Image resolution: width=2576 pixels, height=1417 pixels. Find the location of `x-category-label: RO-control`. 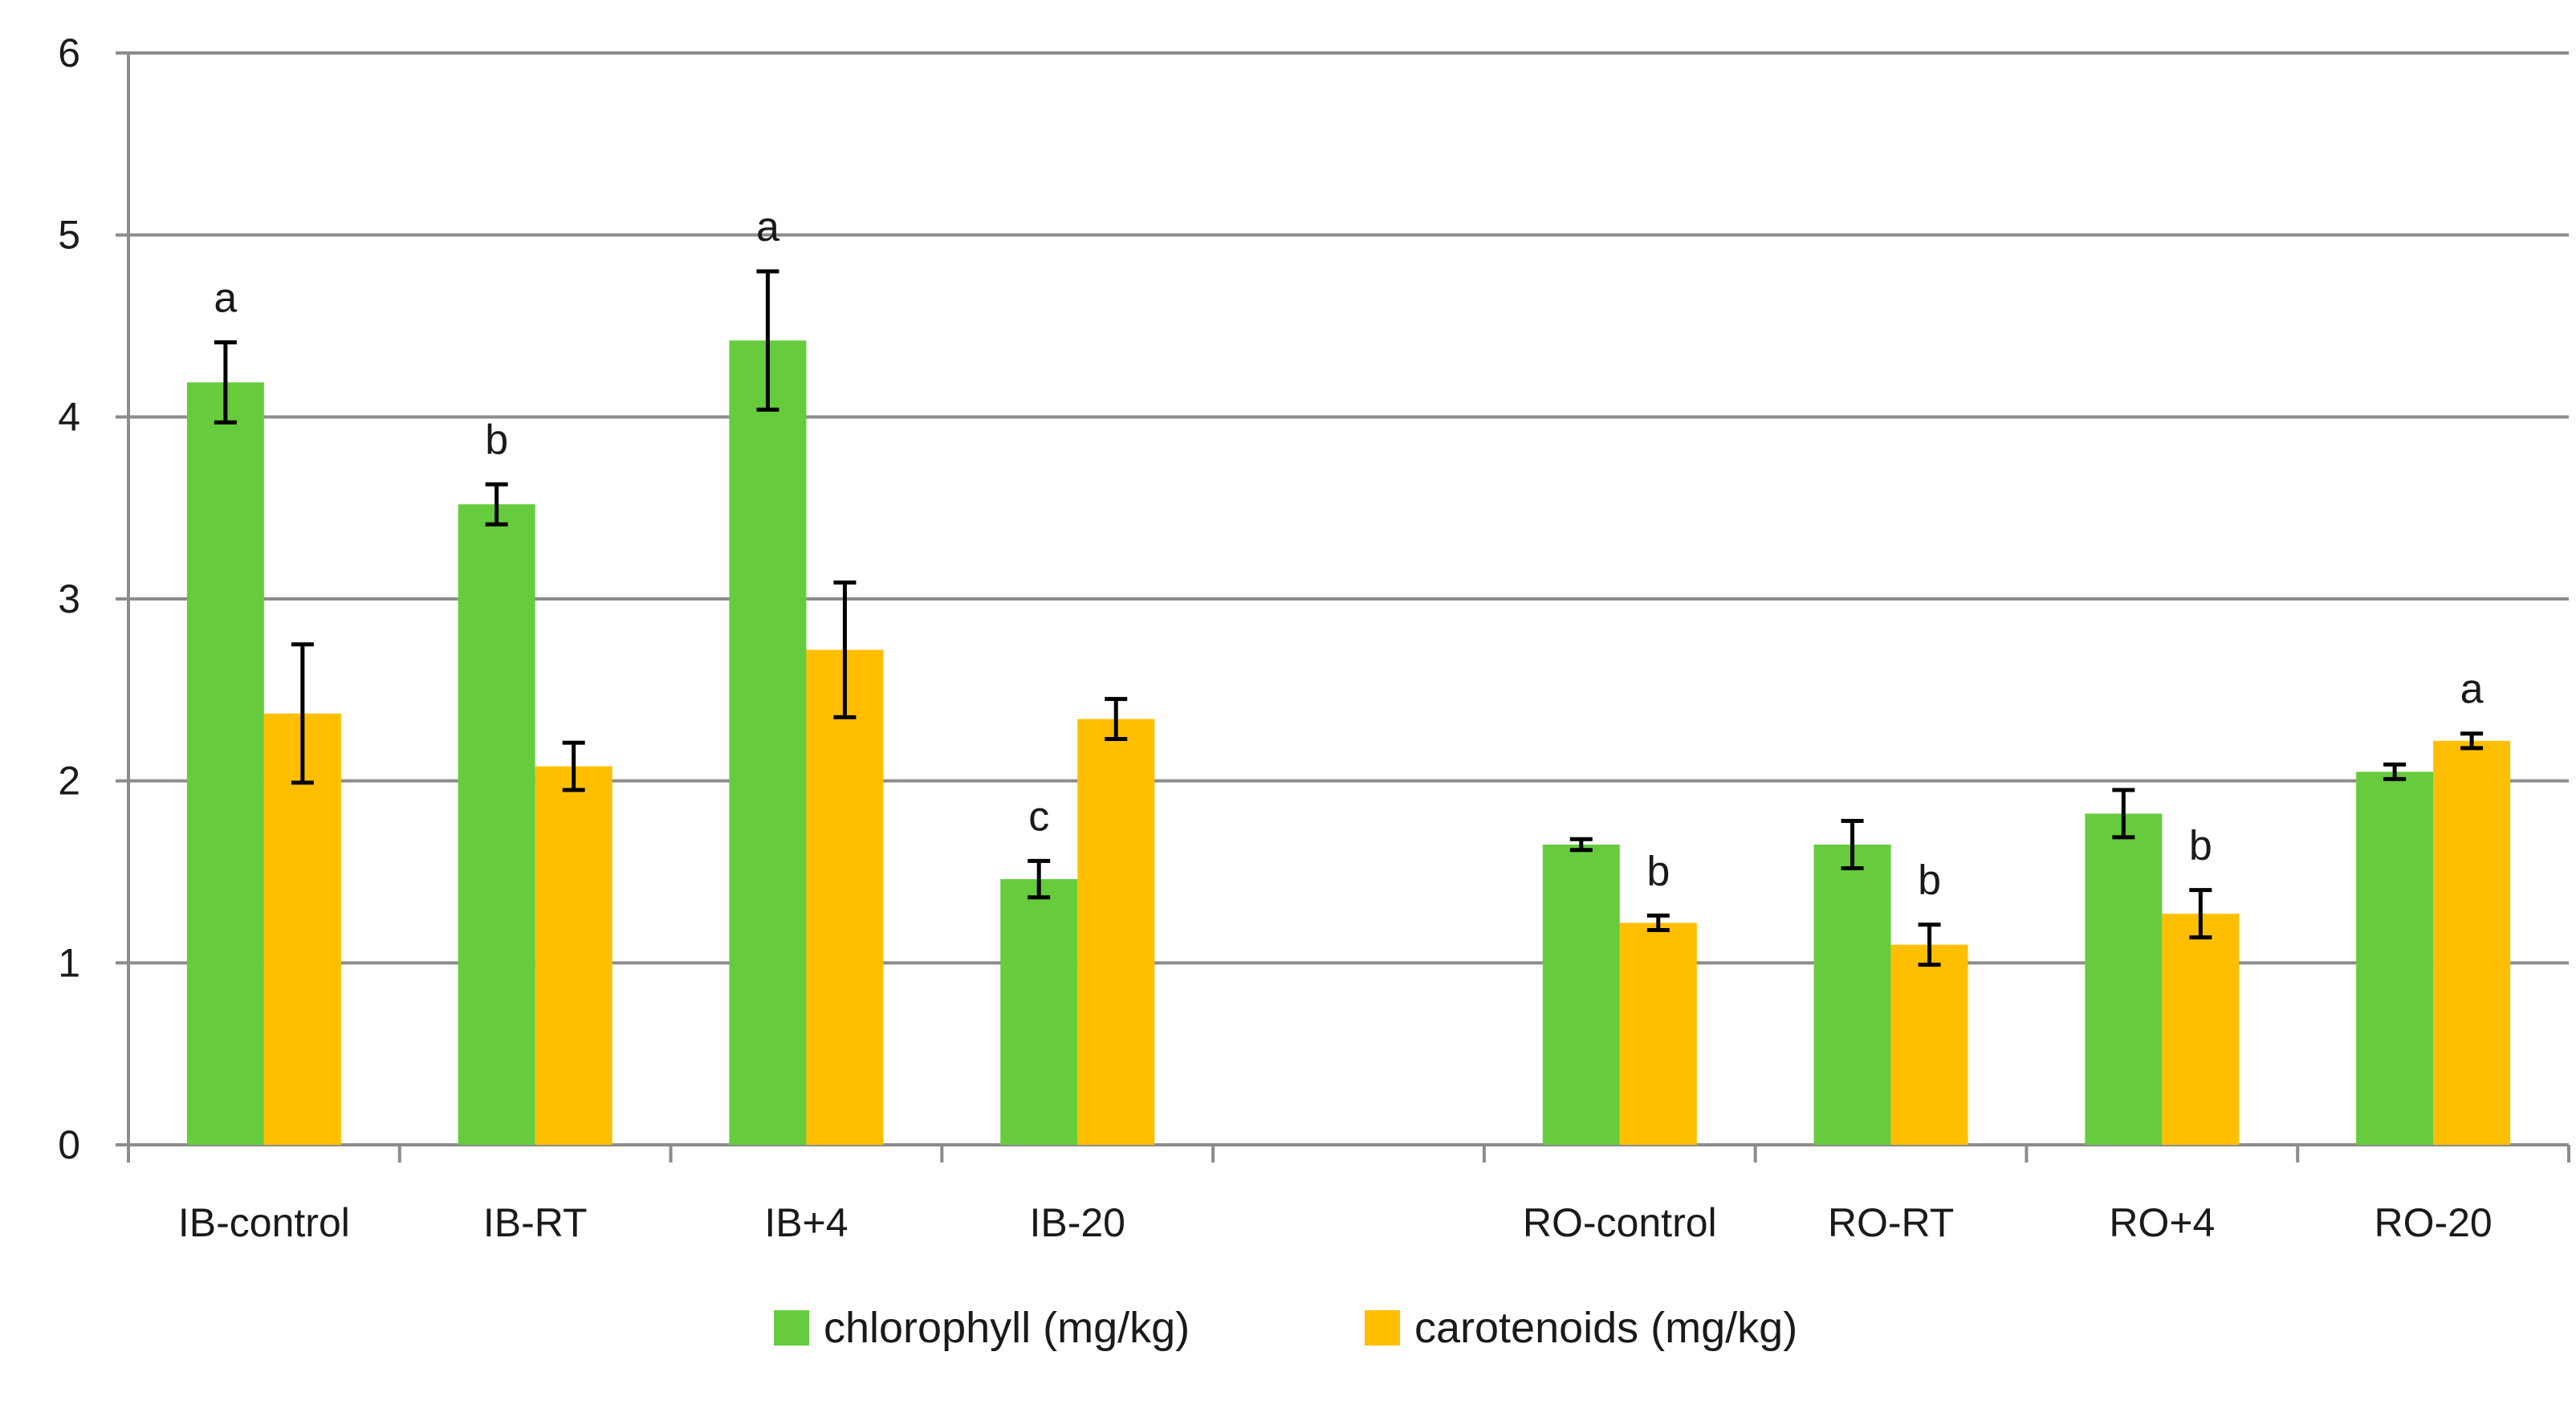

x-category-label: RO-control is located at coordinates (1620, 1222).